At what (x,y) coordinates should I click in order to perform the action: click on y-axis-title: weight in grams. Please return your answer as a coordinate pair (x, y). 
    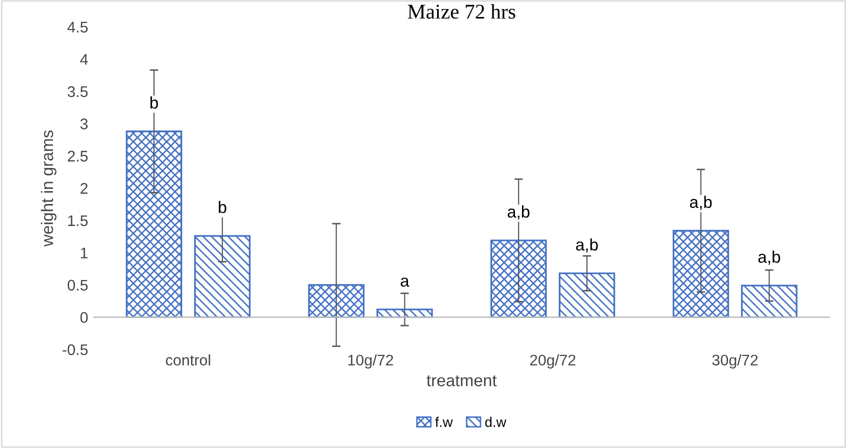
    Looking at the image, I should click on (48, 188).